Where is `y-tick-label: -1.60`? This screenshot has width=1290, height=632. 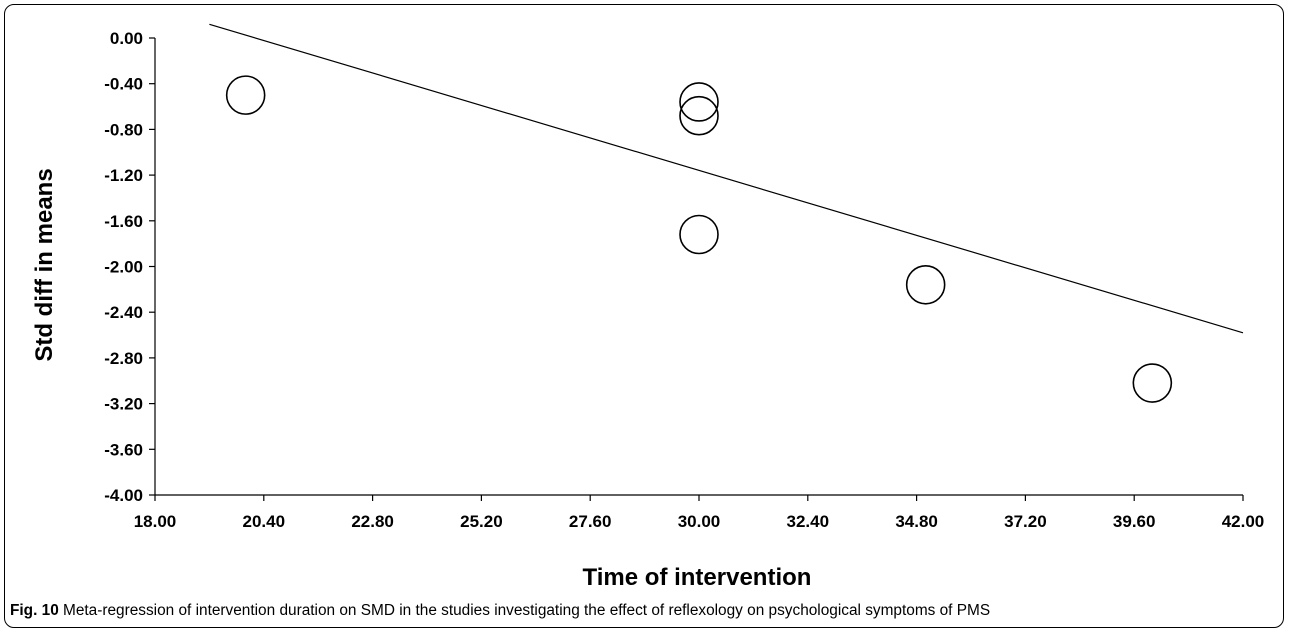 y-tick-label: -1.60 is located at coordinates (123, 221).